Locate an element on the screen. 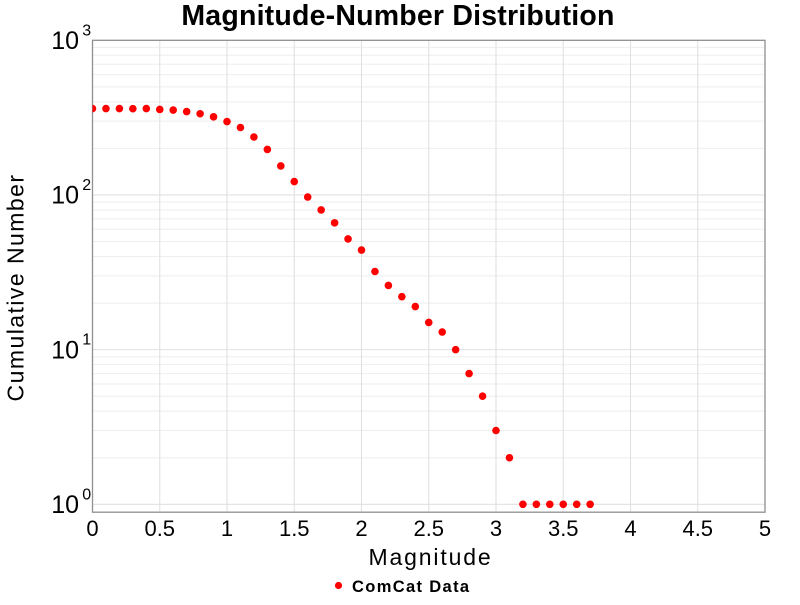 Image resolution: width=800 pixels, height=605 pixels. svg-text: Magnitude-Number Distribution is located at coordinates (397, 16).